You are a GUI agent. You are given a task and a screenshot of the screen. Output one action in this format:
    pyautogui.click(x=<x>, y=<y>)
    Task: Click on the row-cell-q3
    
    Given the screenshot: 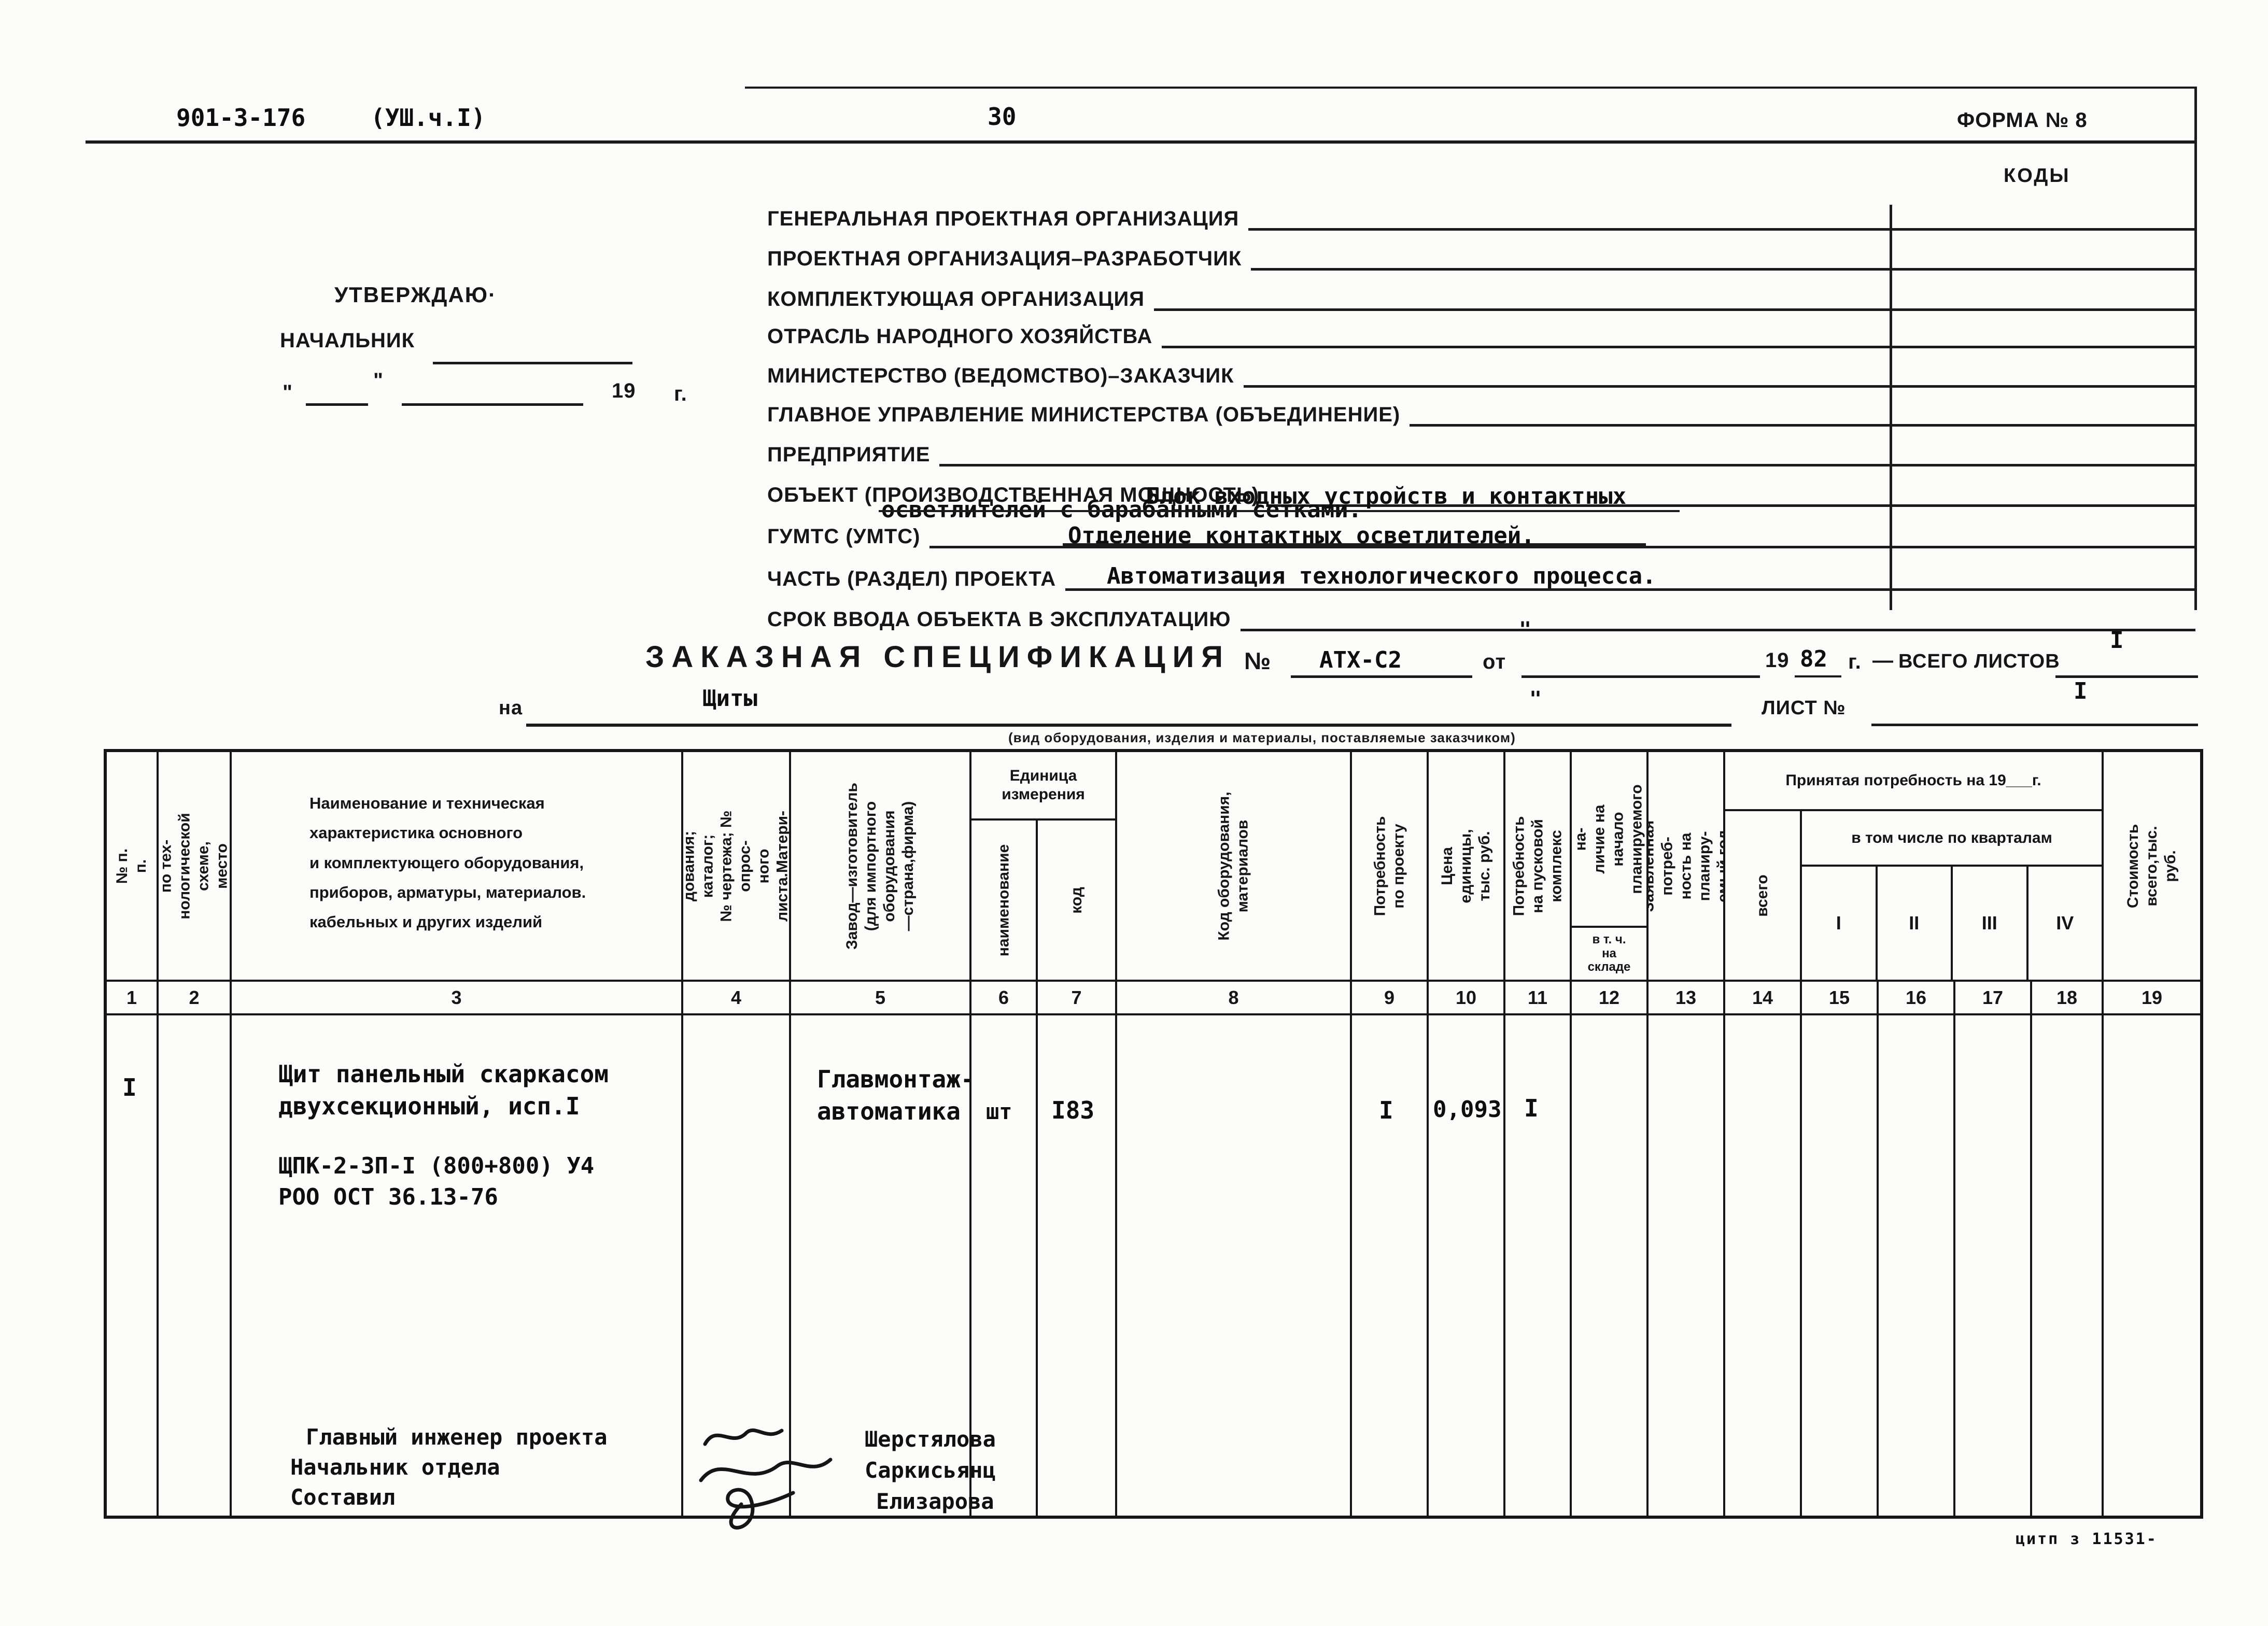 What is the action you would take?
    pyautogui.click(x=1993, y=1265)
    